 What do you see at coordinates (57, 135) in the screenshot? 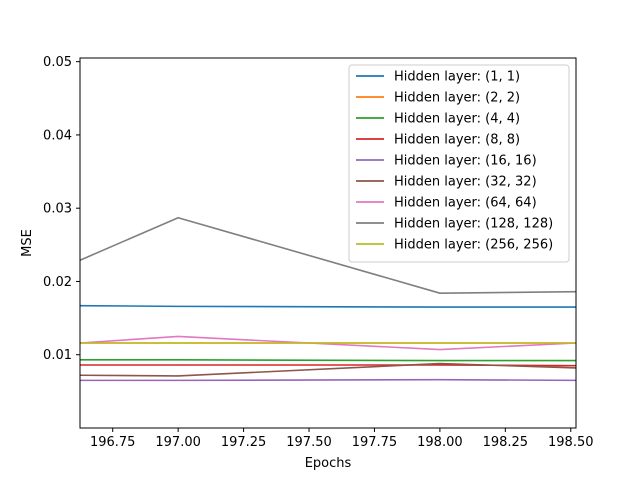
I see `y-tick-label: 0.04` at bounding box center [57, 135].